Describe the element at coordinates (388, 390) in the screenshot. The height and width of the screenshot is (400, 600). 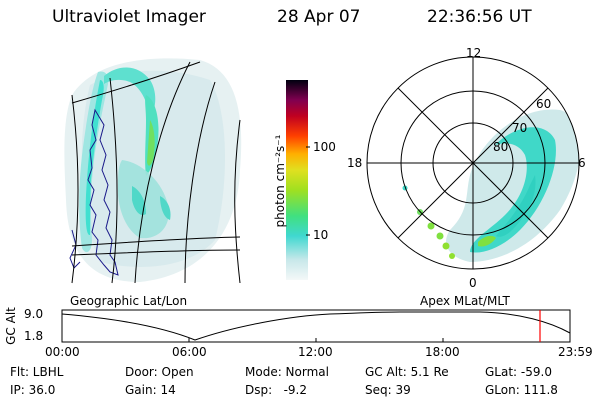
I see `status-seq: Seq: 39` at that location.